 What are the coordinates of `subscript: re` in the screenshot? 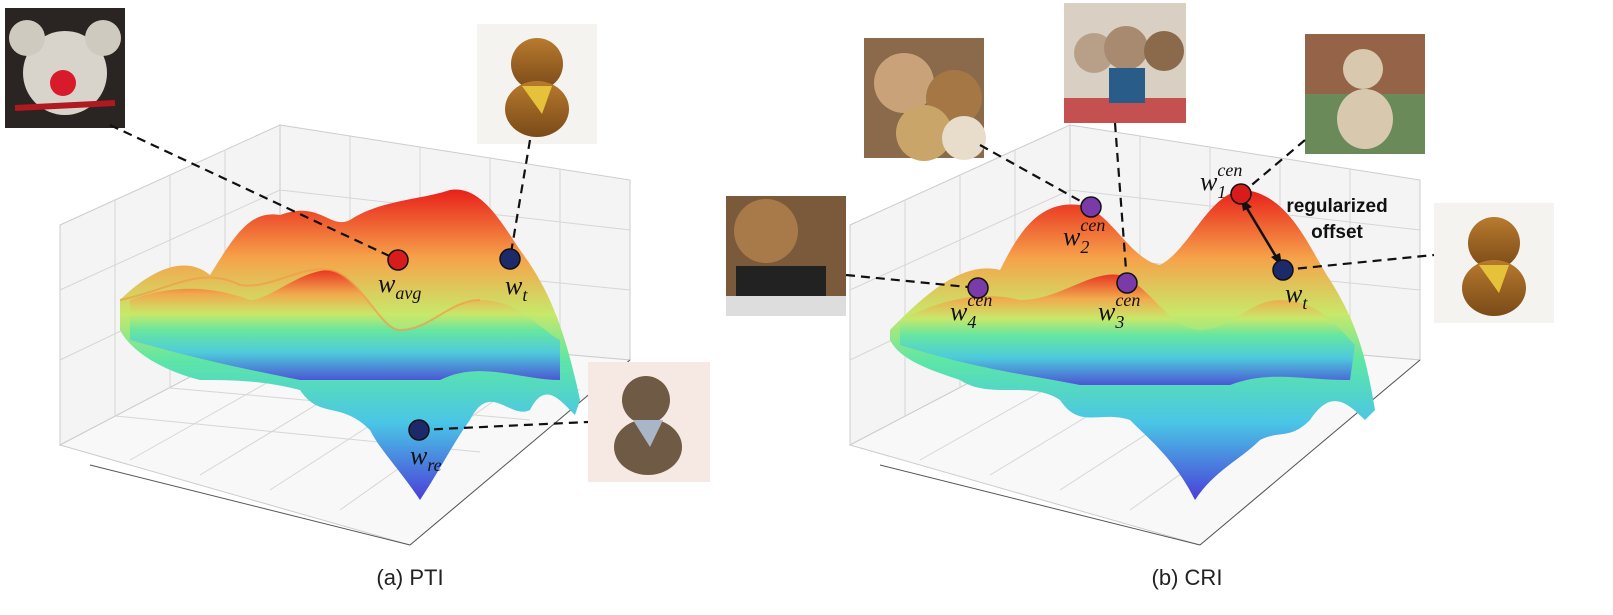 It's located at (434, 465).